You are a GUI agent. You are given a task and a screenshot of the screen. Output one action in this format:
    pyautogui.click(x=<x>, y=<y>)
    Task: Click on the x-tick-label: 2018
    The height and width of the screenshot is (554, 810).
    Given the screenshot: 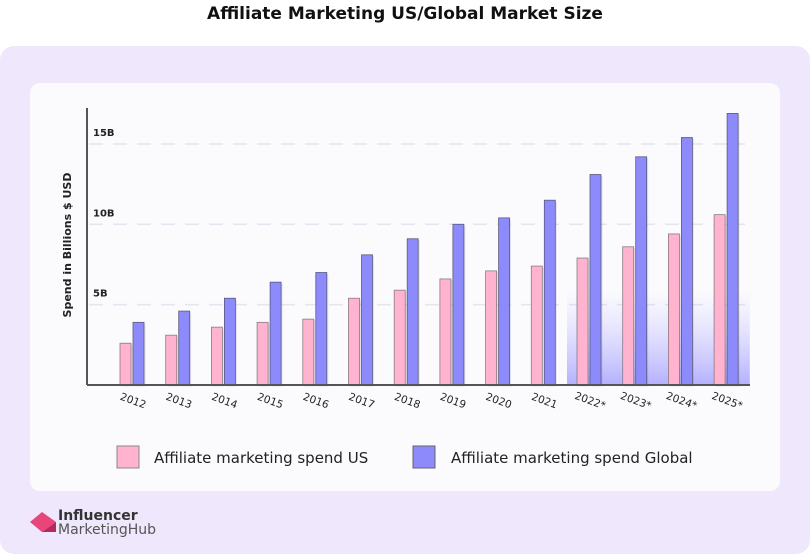 What is the action you would take?
    pyautogui.click(x=407, y=401)
    